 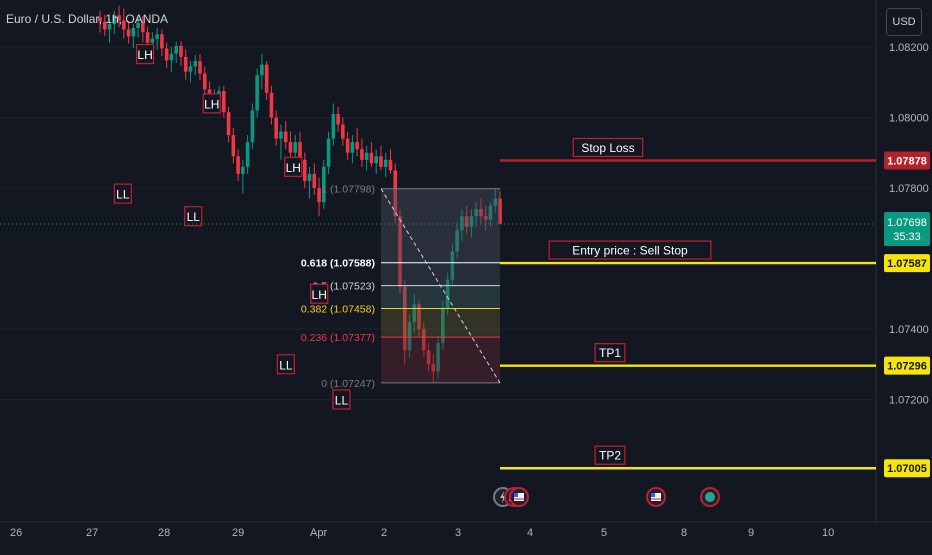 What do you see at coordinates (516, 495) in the screenshot?
I see `flag-canton` at bounding box center [516, 495].